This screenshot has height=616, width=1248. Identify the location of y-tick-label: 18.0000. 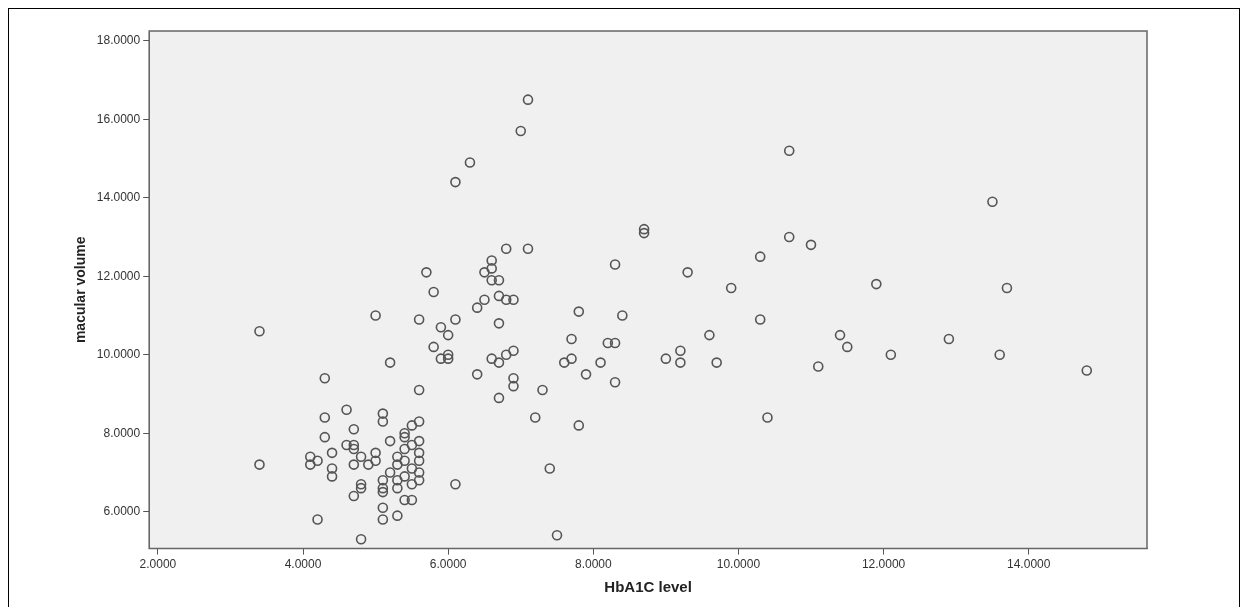
(118, 40).